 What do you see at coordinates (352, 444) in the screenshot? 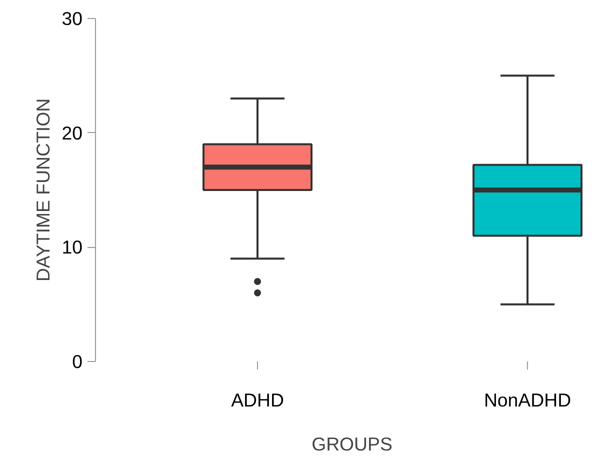
I see `x-axis-title: GROUPS` at bounding box center [352, 444].